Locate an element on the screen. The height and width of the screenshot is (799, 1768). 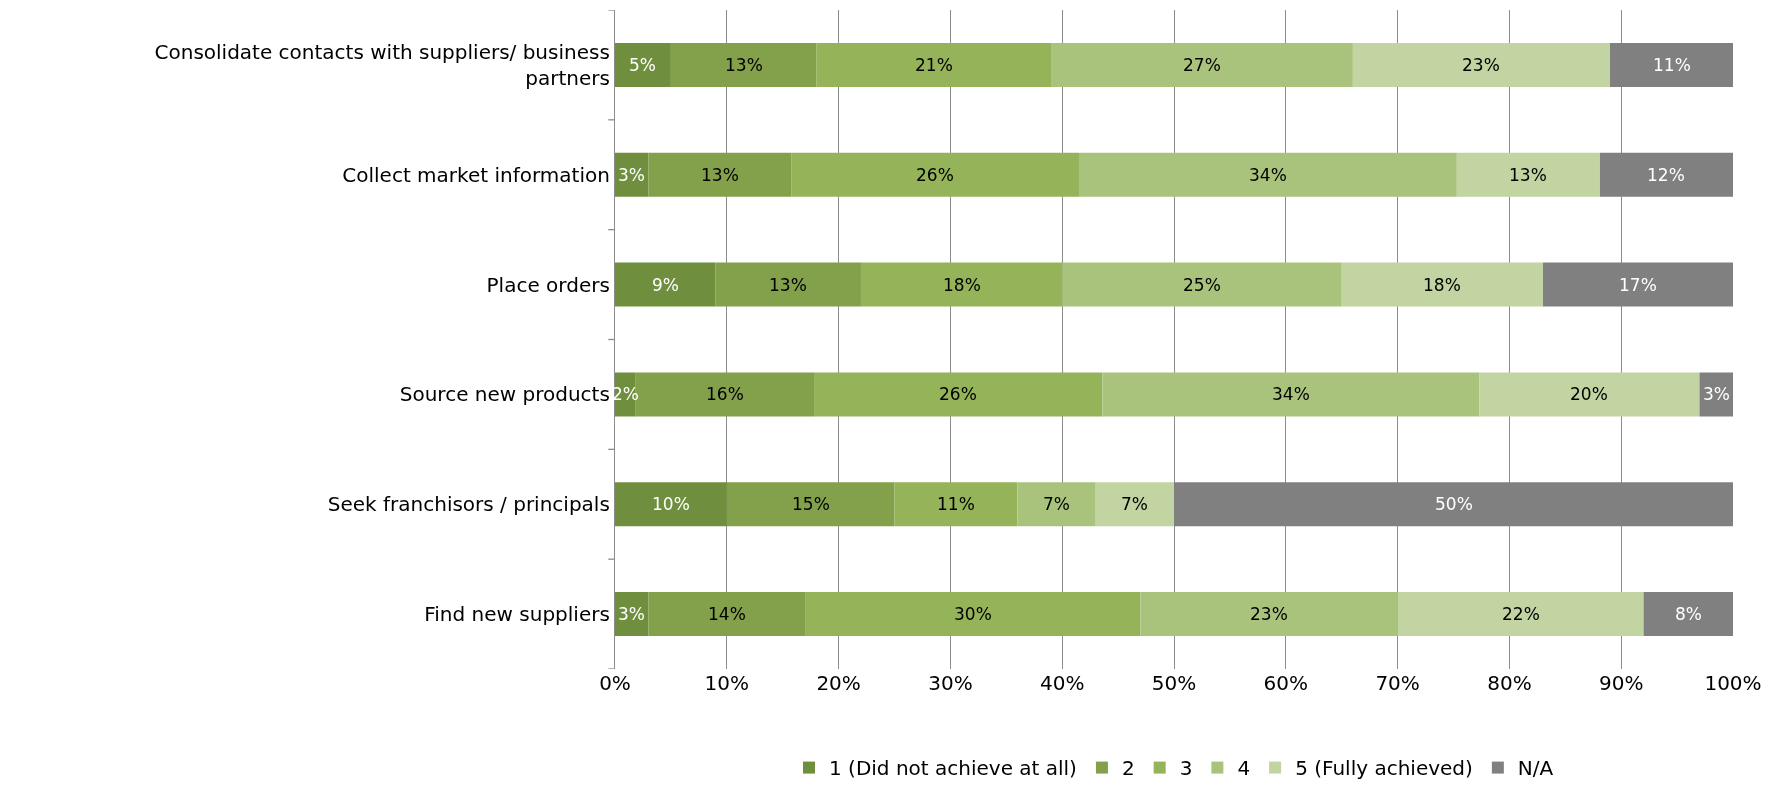
legend-label: 5 (Fully achieved) is located at coordinates (1384, 768).